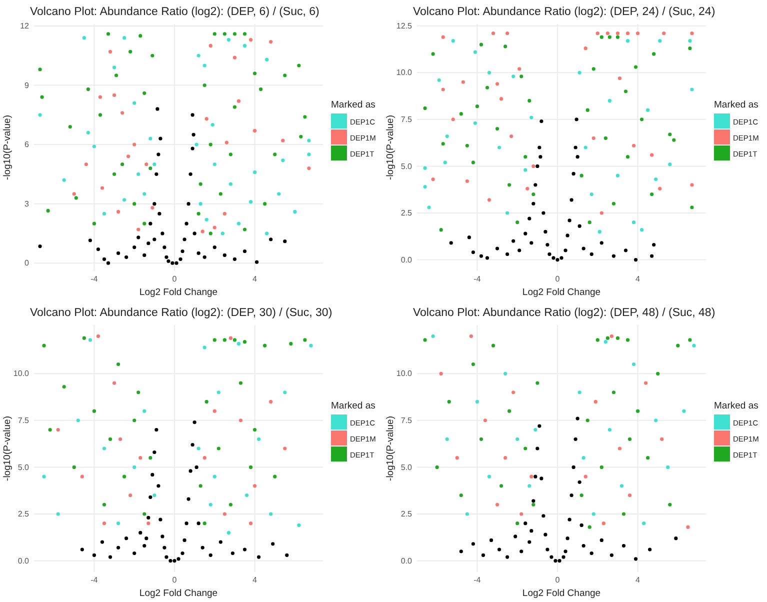  Describe the element at coordinates (7, 147) in the screenshot. I see `y-axis-title: -log10(P-value)` at that location.